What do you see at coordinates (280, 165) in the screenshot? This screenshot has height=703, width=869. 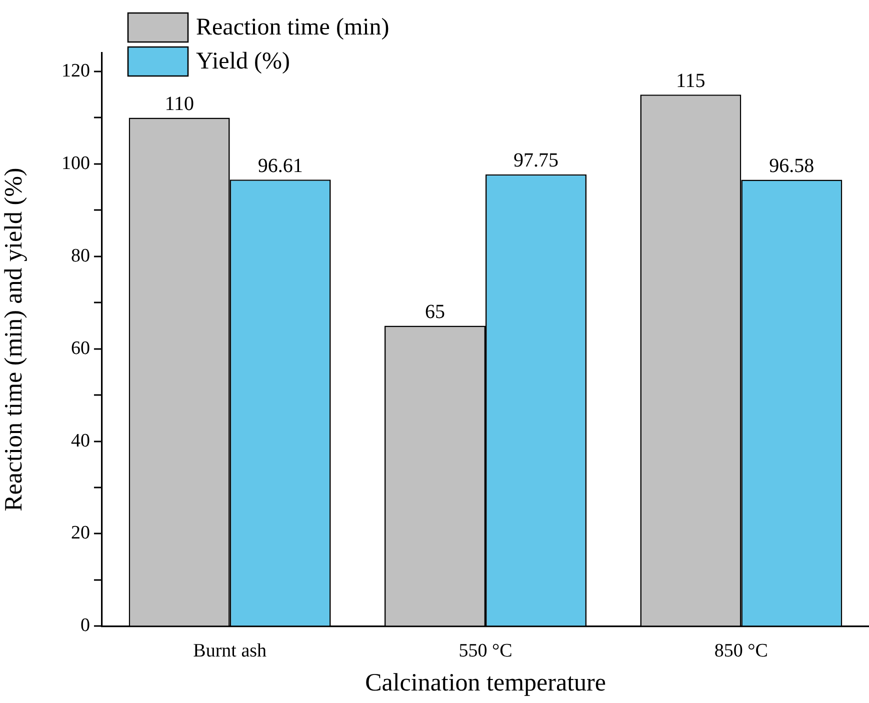 I see `data-label: 96.61` at bounding box center [280, 165].